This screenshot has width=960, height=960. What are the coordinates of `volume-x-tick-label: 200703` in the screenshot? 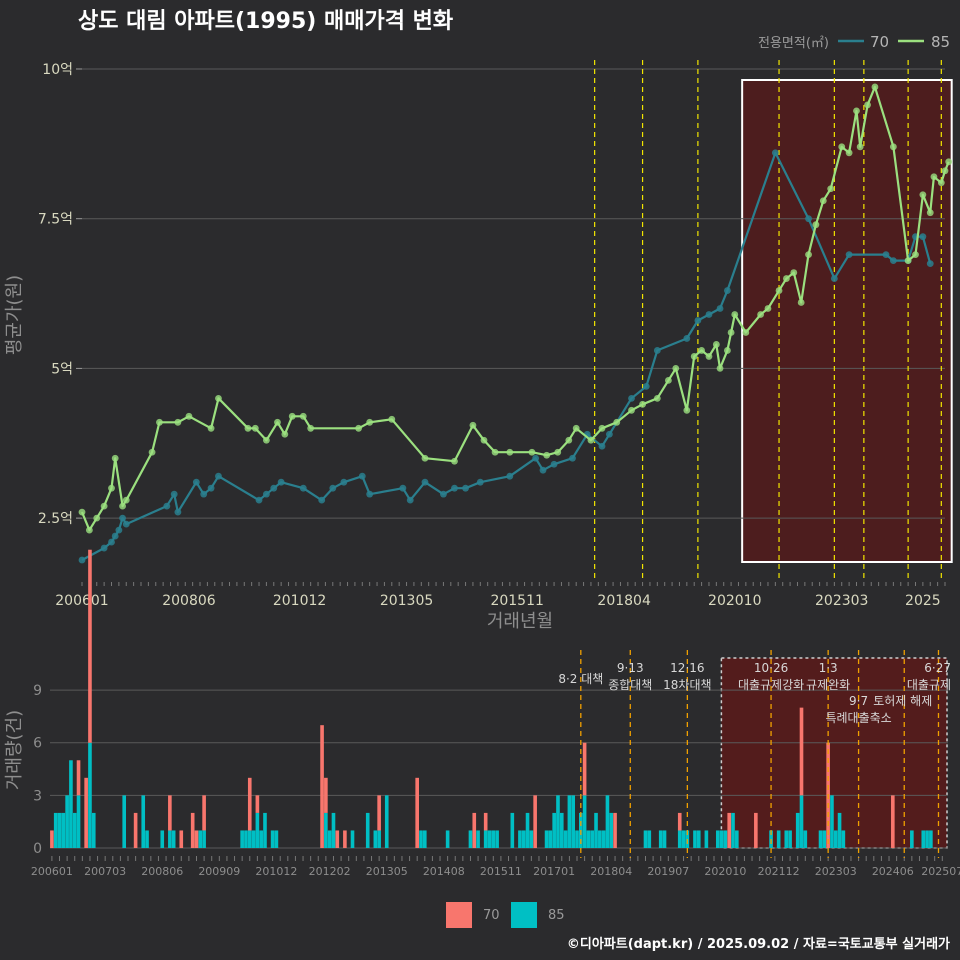 It's located at (105, 871).